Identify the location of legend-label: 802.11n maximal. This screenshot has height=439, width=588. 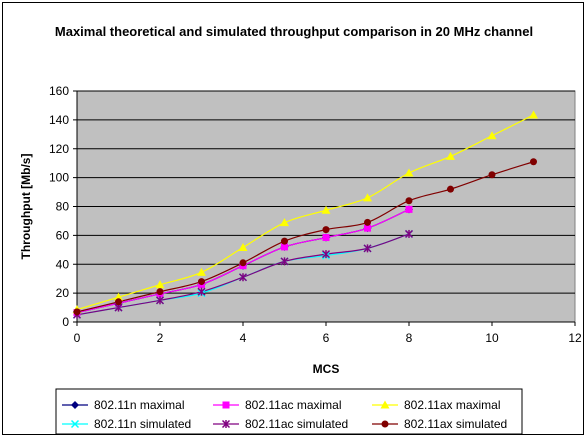
(139, 405).